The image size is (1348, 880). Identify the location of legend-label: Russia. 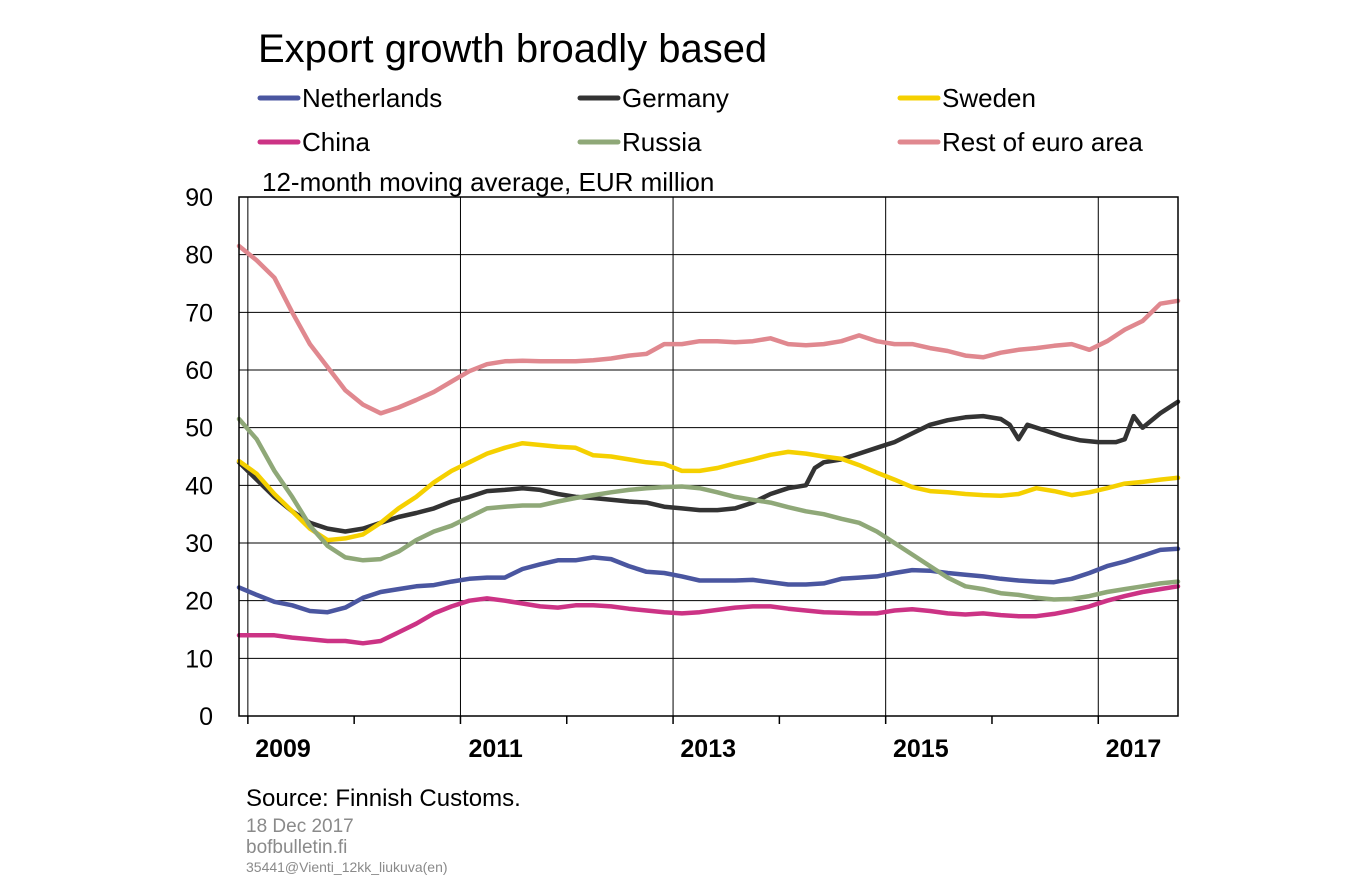
(662, 142).